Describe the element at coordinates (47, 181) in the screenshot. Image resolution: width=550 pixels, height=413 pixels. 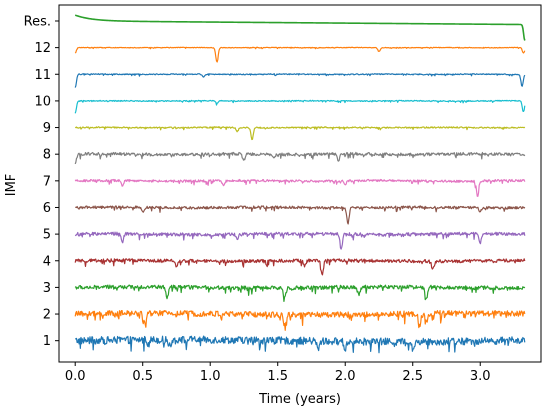
I see `y-tick-label: 7` at that location.